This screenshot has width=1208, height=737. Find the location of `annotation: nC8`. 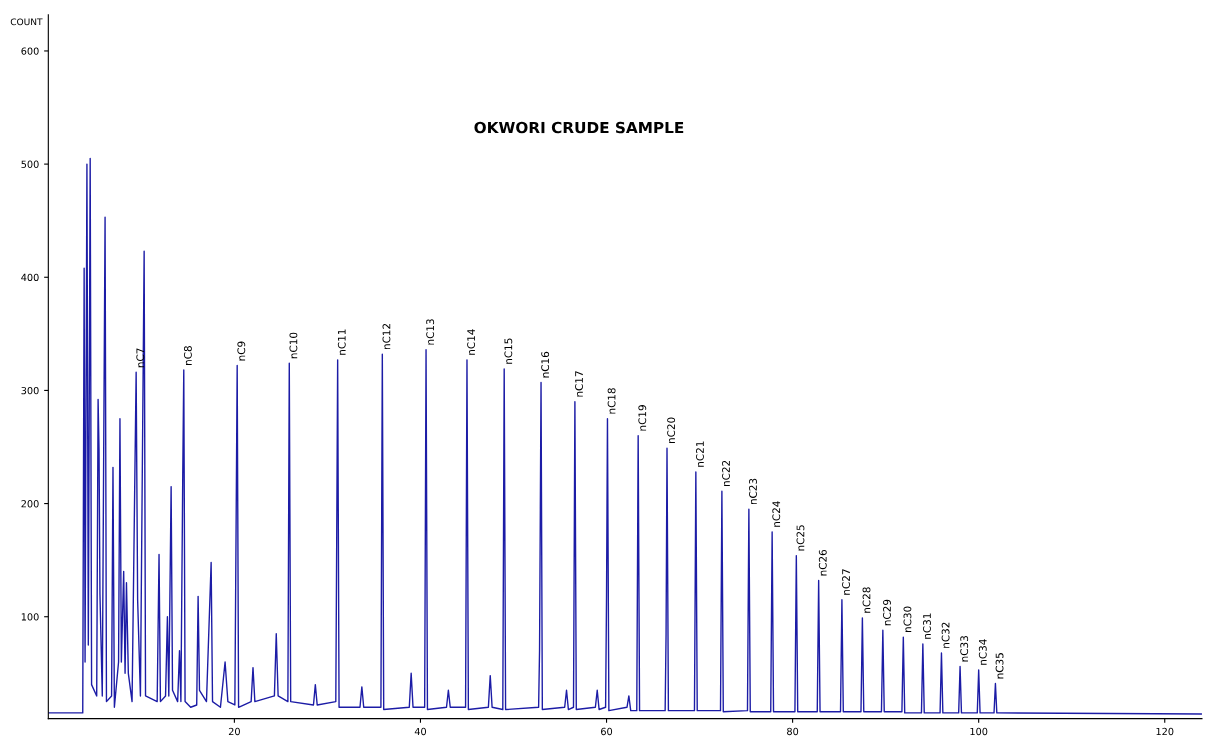

annotation: nC8 is located at coordinates (187, 355).